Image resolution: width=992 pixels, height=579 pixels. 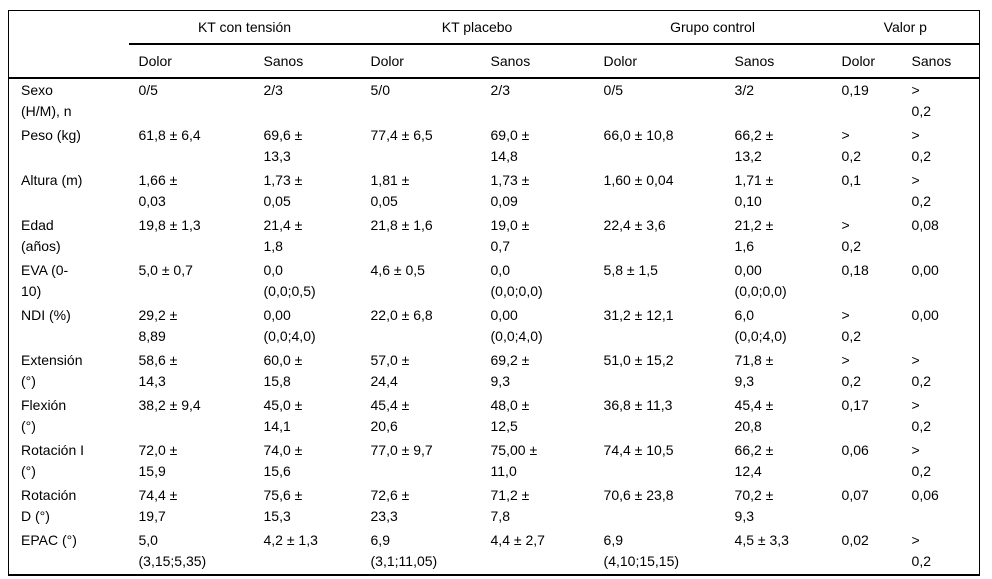 I want to click on data-cell: 36,8 ± 11,3, so click(x=638, y=405).